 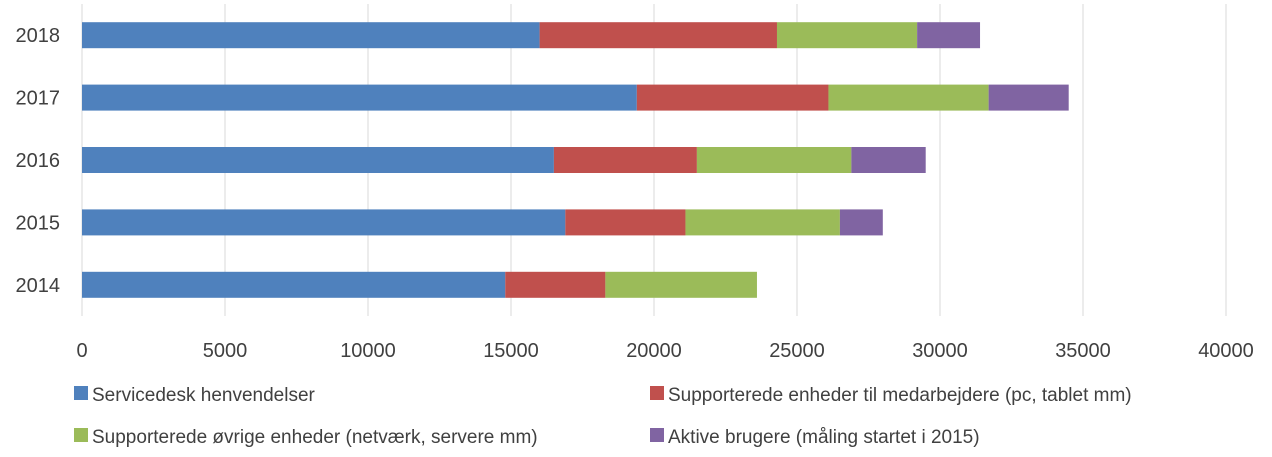 What do you see at coordinates (368, 351) in the screenshot?
I see `x-tick-label: 10000` at bounding box center [368, 351].